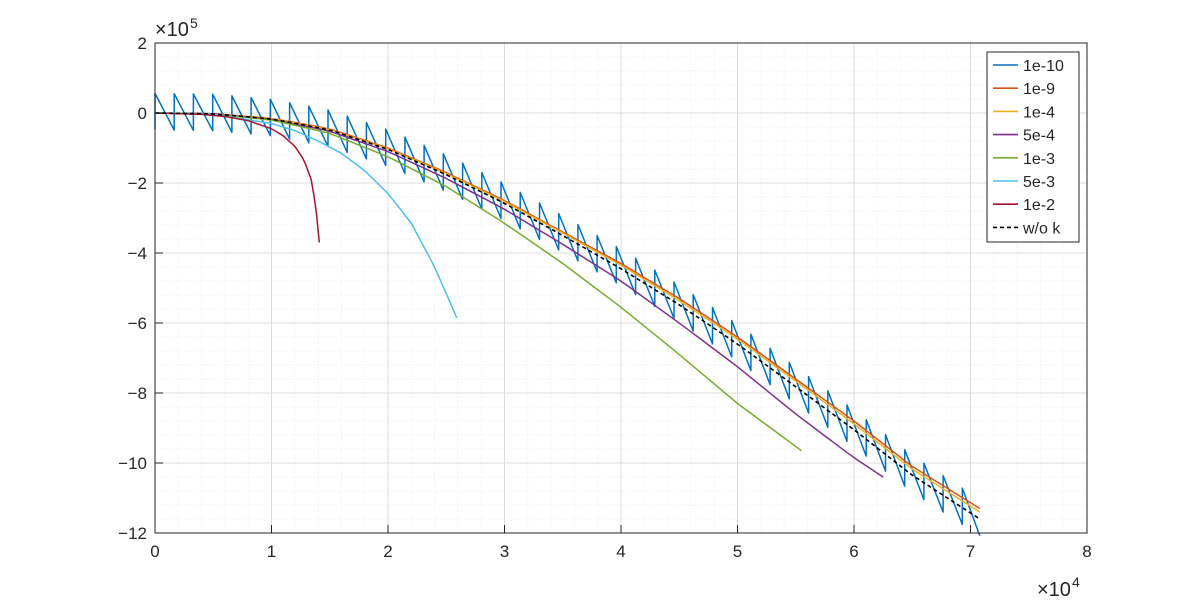 The image size is (1200, 601). I want to click on legend-label: 1e-10, so click(1043, 66).